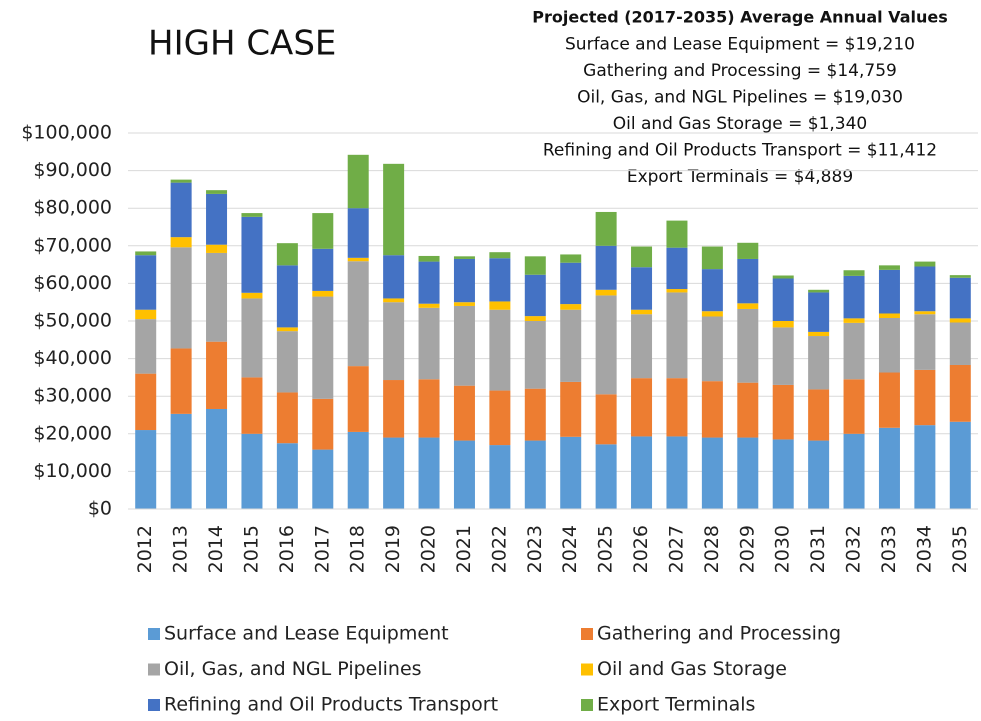 Image resolution: width=981 pixels, height=721 pixels. I want to click on x-tick-label: 2025, so click(606, 549).